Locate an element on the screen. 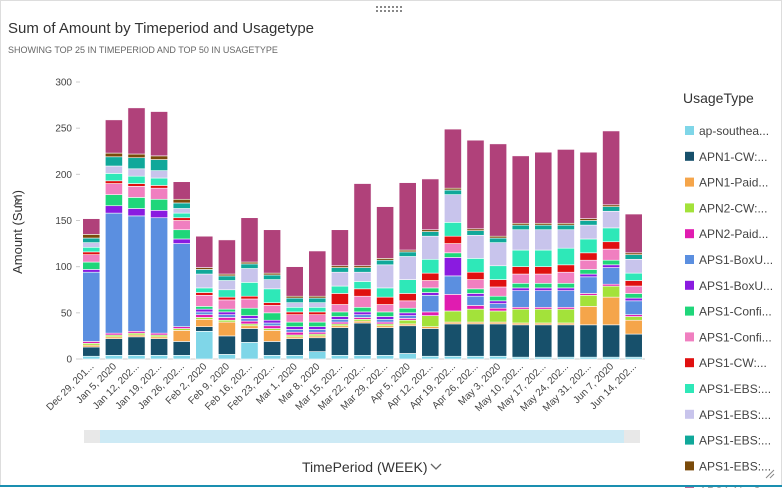 The image size is (782, 488). y-tick-label: 100 is located at coordinates (63, 267).